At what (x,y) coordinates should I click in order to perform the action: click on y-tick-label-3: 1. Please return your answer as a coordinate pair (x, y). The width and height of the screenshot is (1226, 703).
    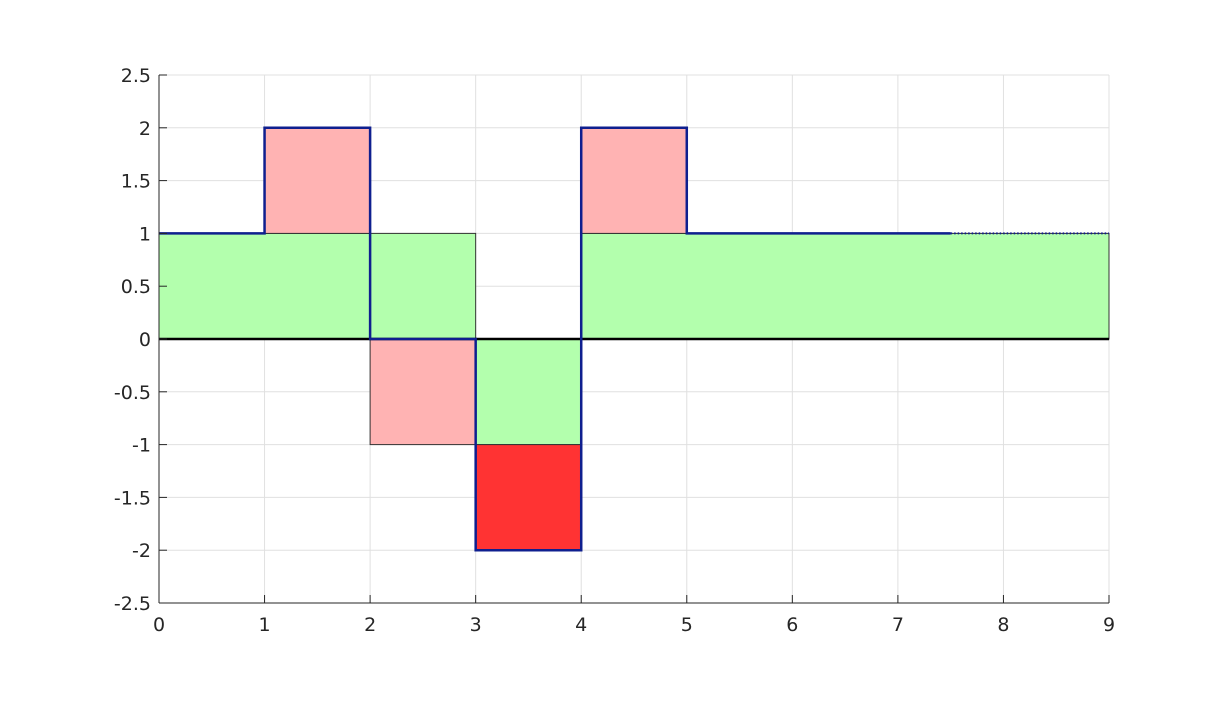
    Looking at the image, I should click on (145, 234).